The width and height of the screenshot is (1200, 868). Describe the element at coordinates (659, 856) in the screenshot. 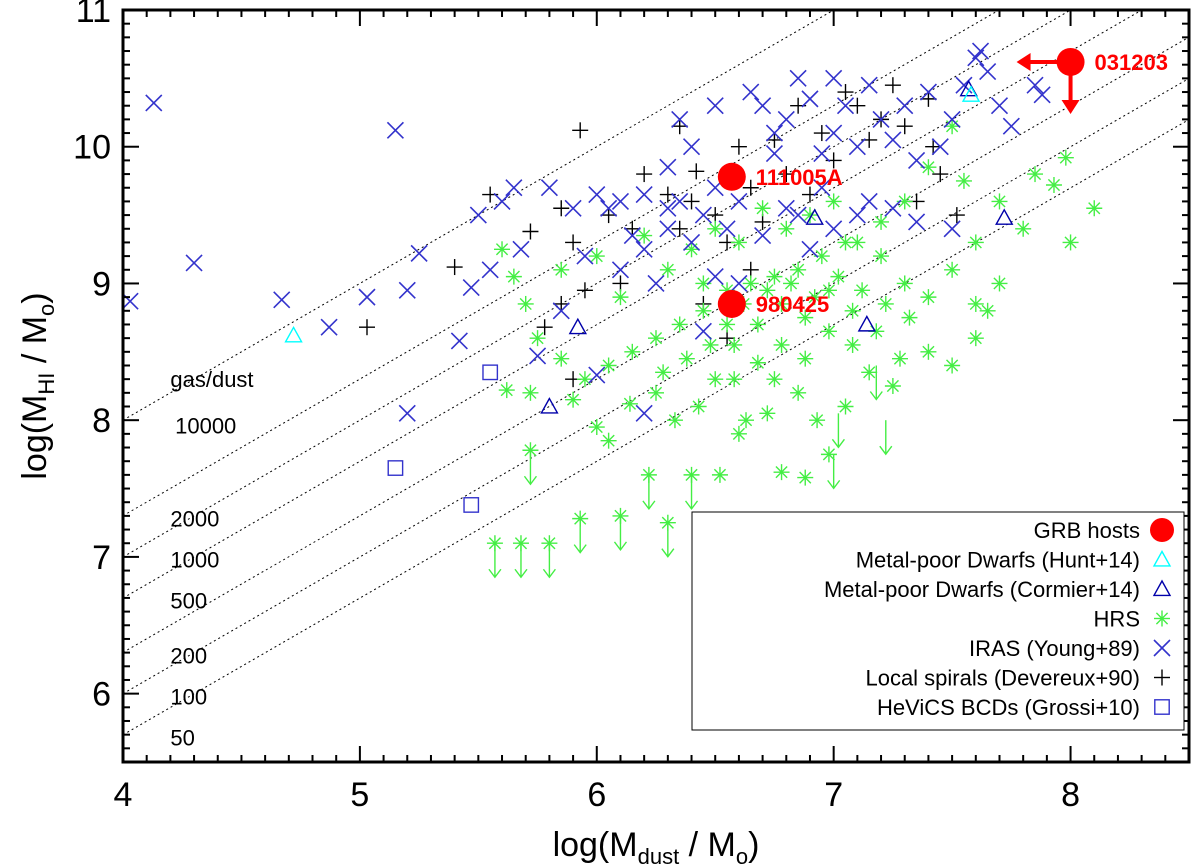

I see `axis-title-subscript: dust` at that location.